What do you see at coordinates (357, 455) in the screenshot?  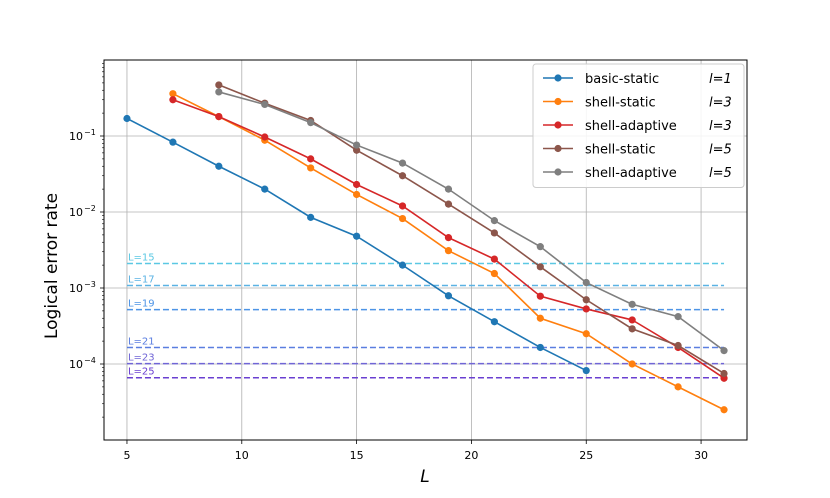 I see `x-tick-label: 15` at bounding box center [357, 455].